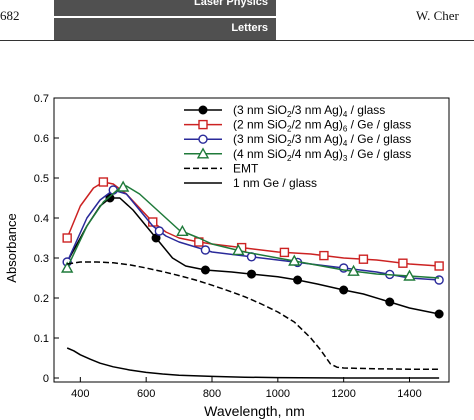  Describe the element at coordinates (41, 139) in the screenshot. I see `y-tick-label: 0.6` at that location.